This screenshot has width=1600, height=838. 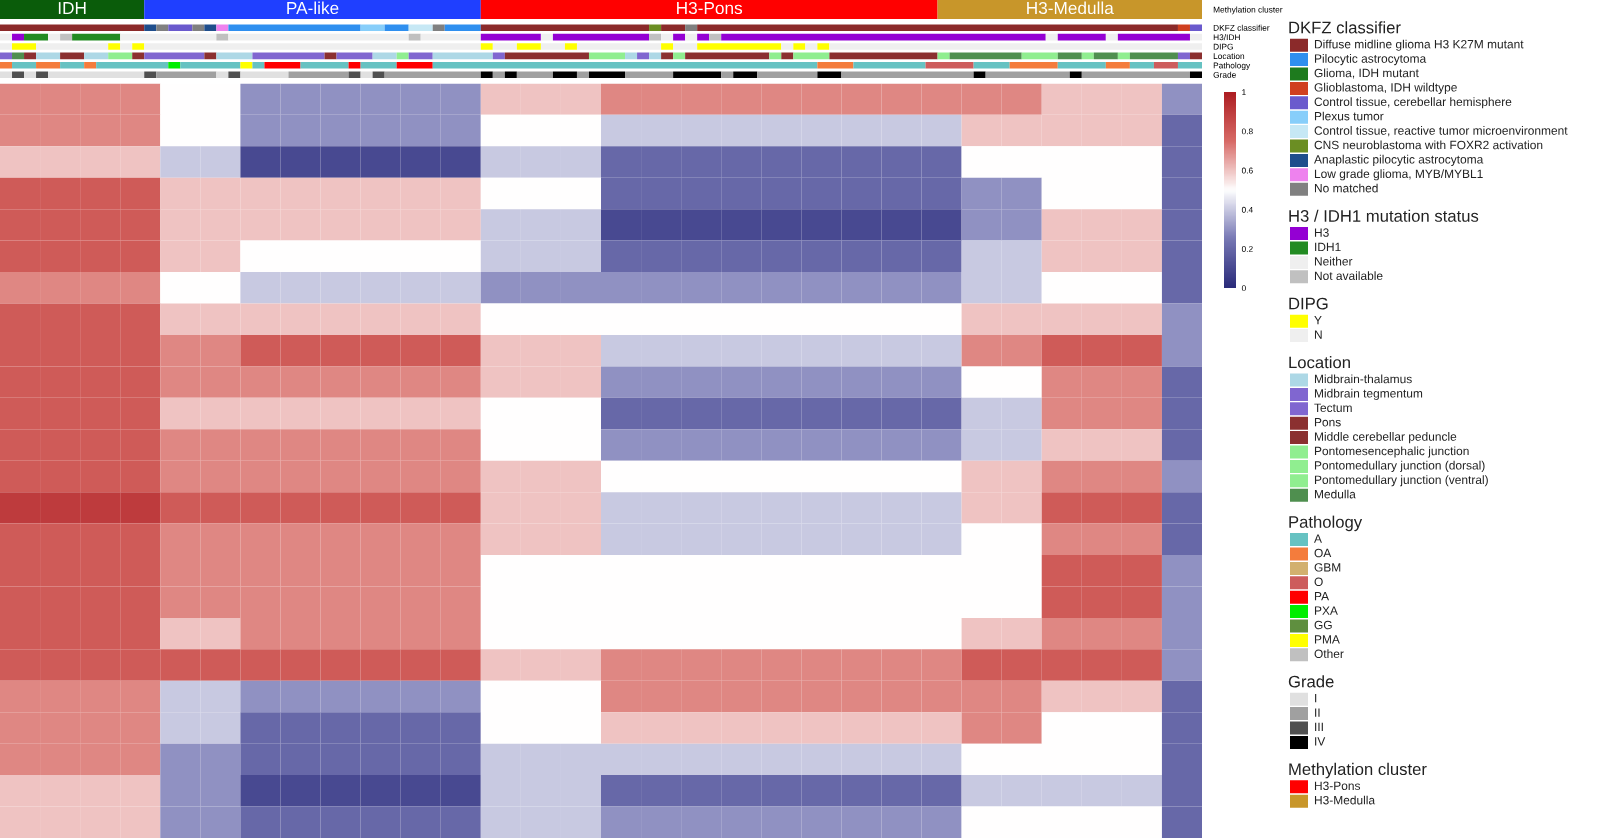 I want to click on annotation: H3-Medulla, so click(x=1070, y=8).